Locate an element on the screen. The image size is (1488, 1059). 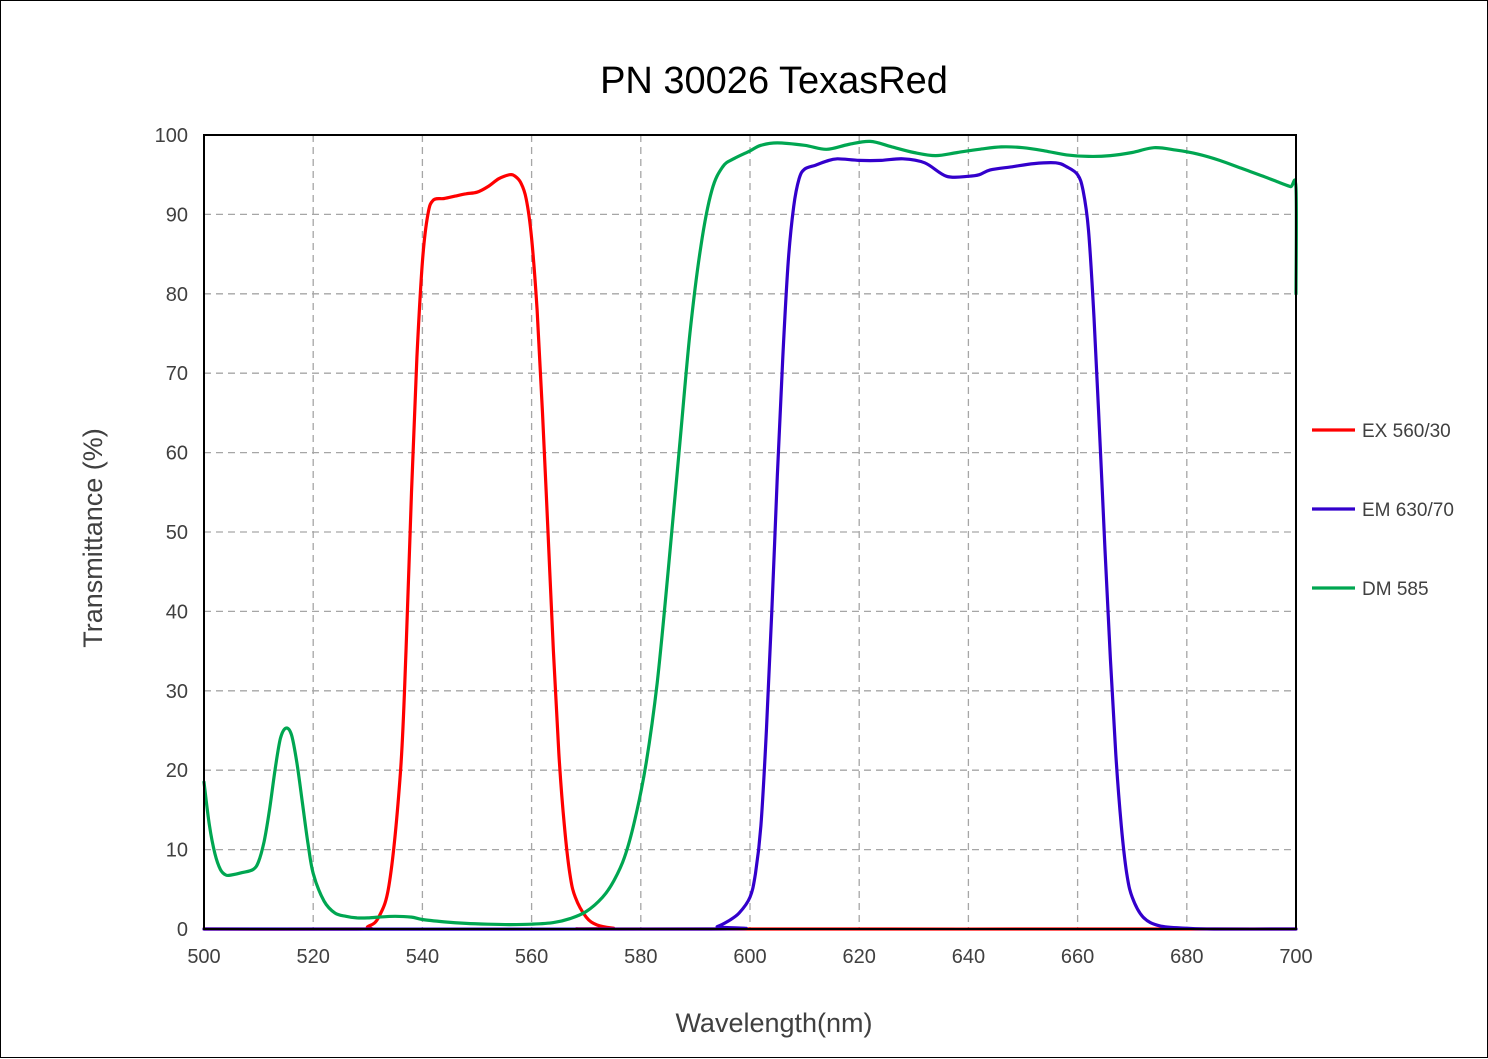
y-tick-label: 10 is located at coordinates (177, 851).